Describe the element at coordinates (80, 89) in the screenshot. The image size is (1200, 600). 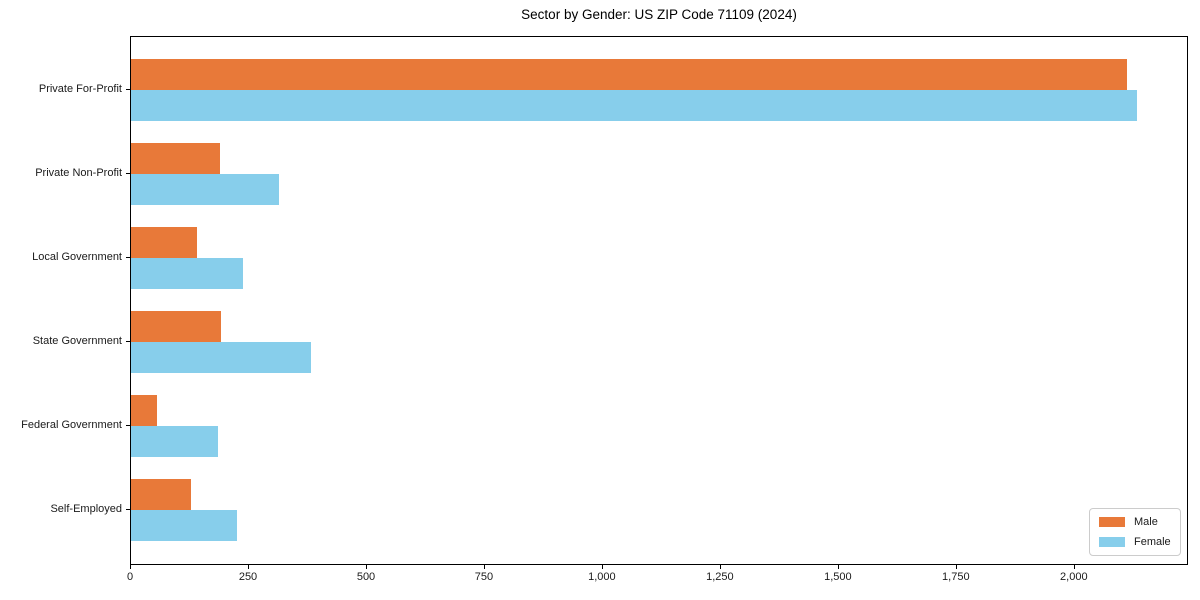
I see `ytick-label-0: Private For-Profit` at that location.